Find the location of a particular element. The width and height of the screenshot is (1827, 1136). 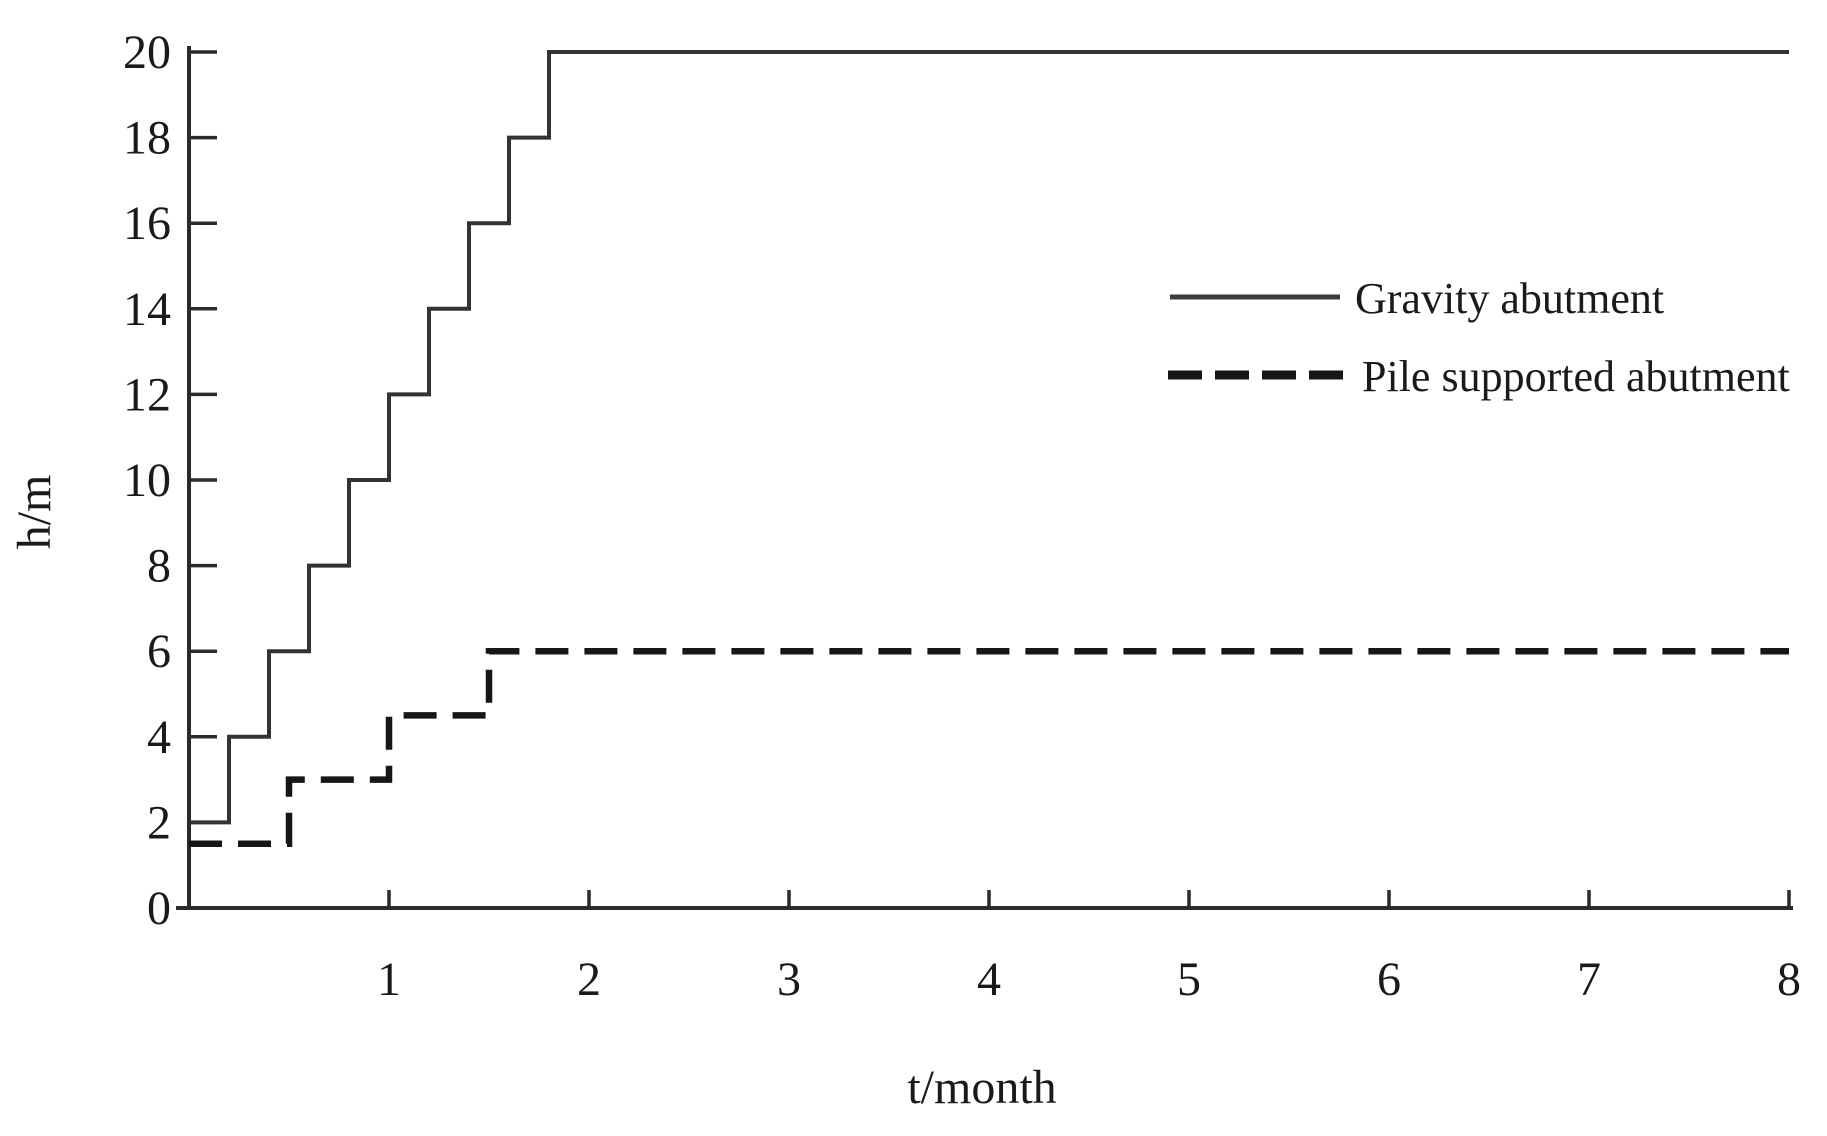

y-tick-label: 20 is located at coordinates (147, 52).